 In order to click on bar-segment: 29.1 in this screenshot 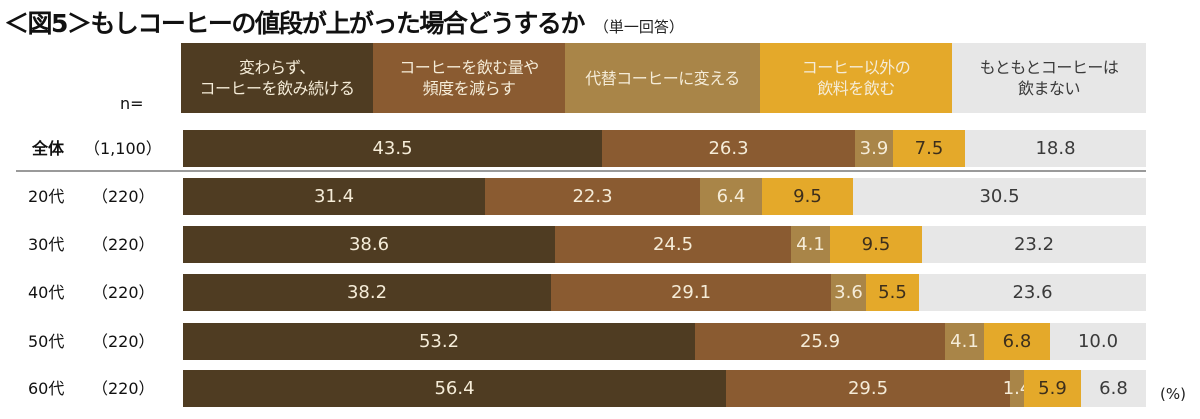, I will do `click(691, 292)`.